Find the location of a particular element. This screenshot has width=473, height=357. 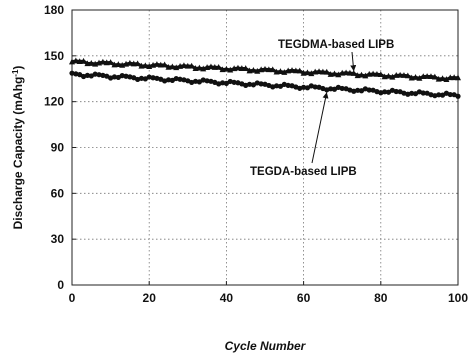

annotations: TEGDMA-based LIPB TEGDA-based LIPB is located at coordinates (322, 108).